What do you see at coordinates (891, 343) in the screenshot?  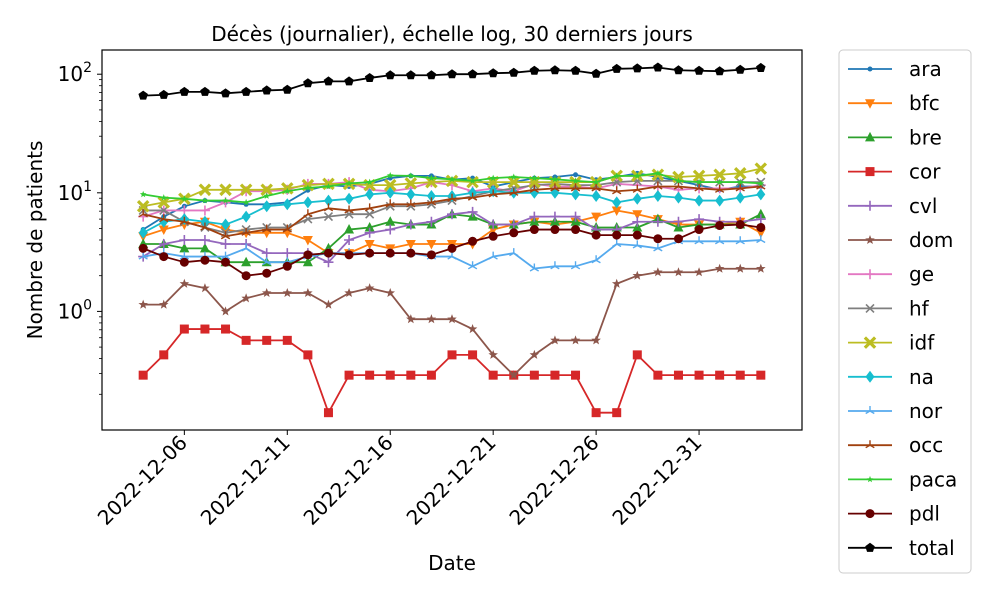 I see `legend-item-idf: idf` at bounding box center [891, 343].